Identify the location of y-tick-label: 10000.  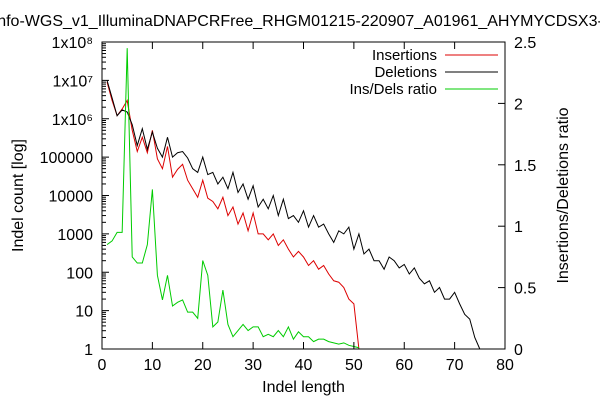
(71, 197).